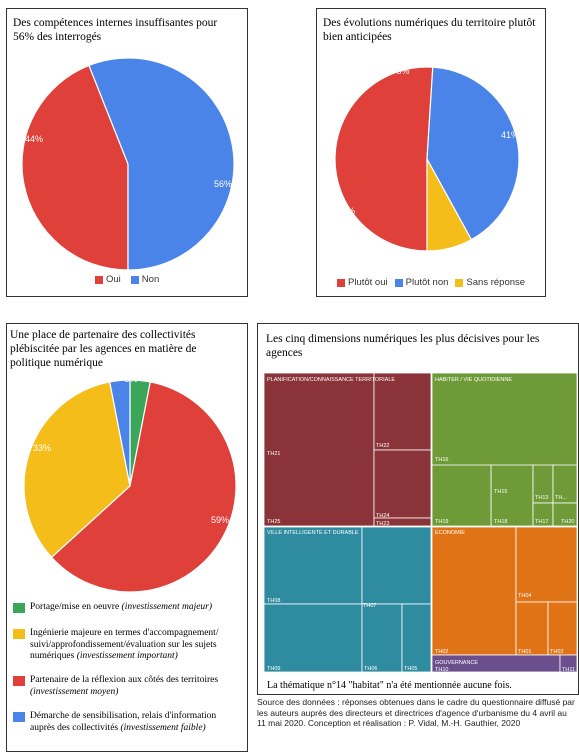  I want to click on treemap-label: TH25, so click(273, 522).